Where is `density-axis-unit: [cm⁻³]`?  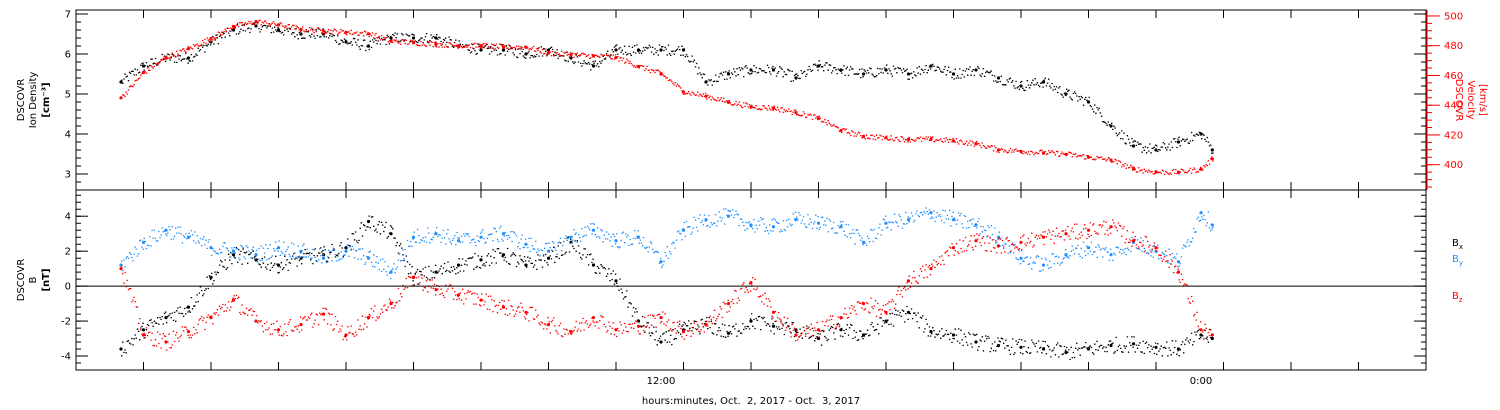 density-axis-unit: [cm⁻³] is located at coordinates (46, 99).